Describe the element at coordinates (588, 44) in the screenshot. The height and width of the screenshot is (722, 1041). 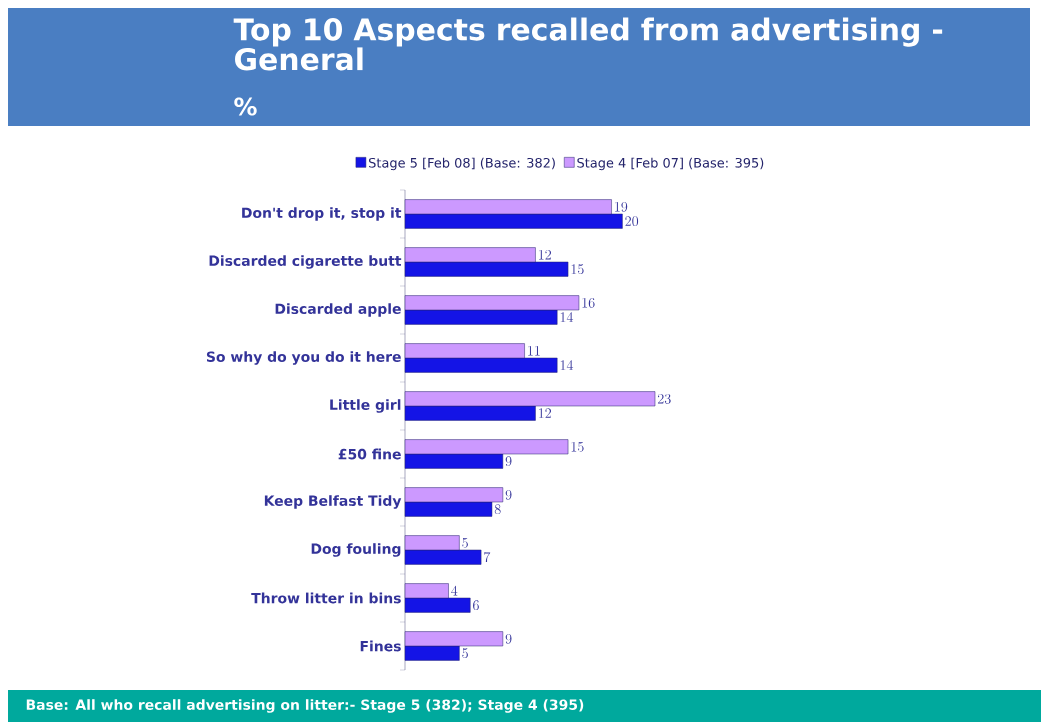
I see `chart-title: Top 10 Aspects recalled from advertising - General` at that location.